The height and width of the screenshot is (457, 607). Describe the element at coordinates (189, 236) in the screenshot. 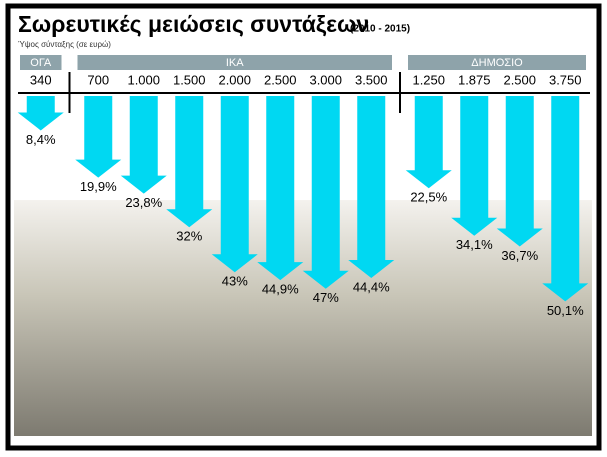

I see `value-label: 32%` at that location.